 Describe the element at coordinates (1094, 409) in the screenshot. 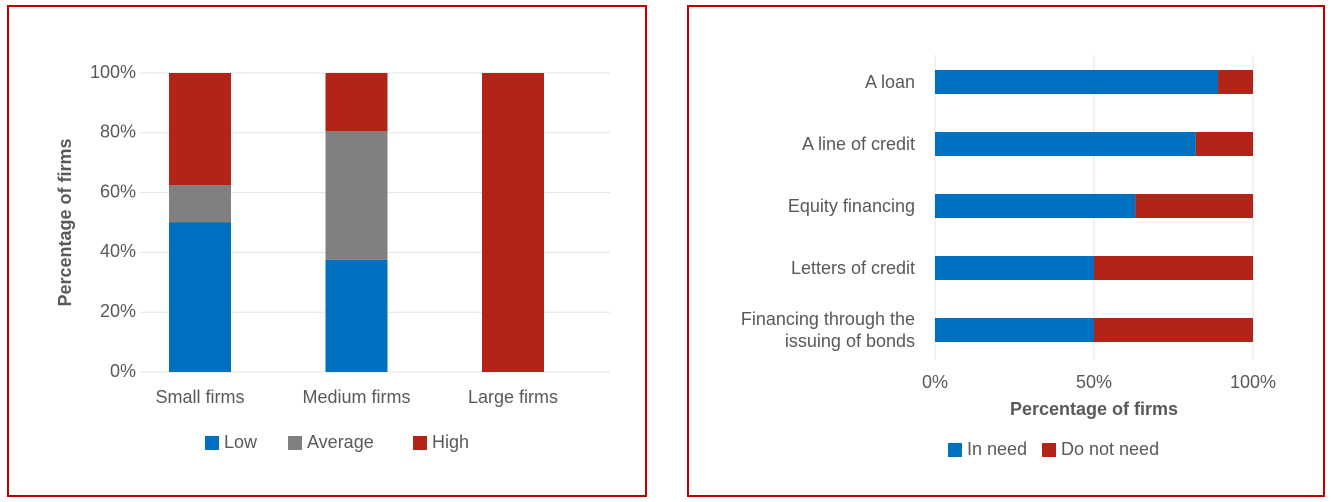

I see `x-axis-title: Percentage of firms` at that location.